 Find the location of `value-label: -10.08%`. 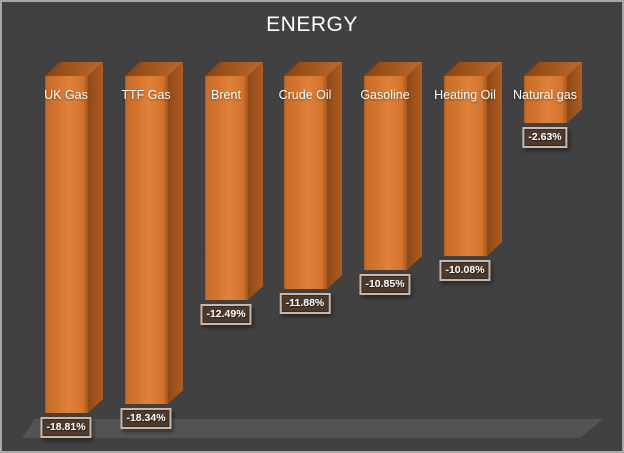

value-label: -10.08% is located at coordinates (465, 270).